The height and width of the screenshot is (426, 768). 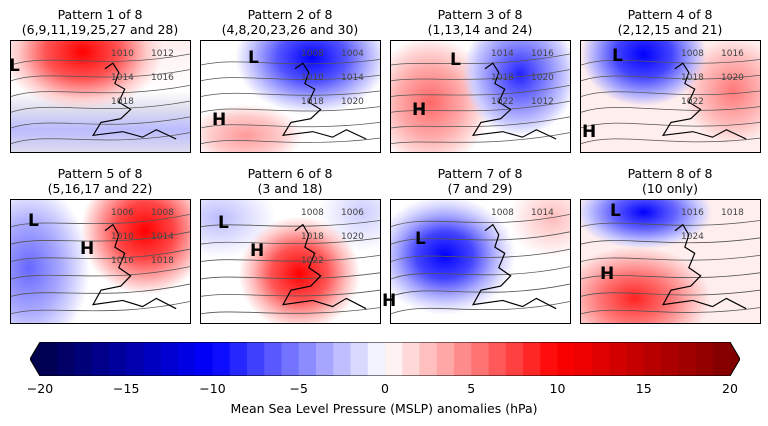 I want to click on panel-subtitle: (7 and 29), so click(x=480, y=188).